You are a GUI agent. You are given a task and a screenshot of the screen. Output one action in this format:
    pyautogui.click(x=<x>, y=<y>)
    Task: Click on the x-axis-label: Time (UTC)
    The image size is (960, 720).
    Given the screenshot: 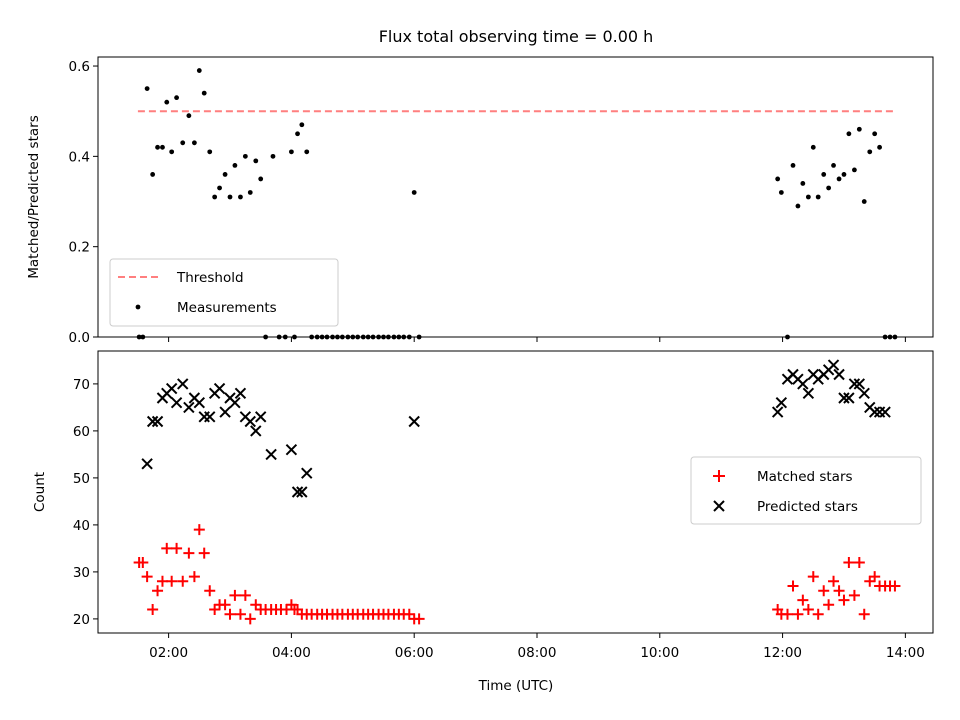 What is the action you would take?
    pyautogui.click(x=516, y=686)
    